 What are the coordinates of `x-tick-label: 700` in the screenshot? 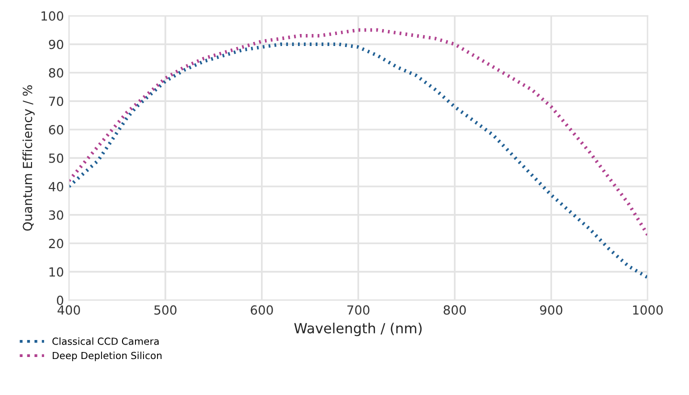 It's located at (358, 310).